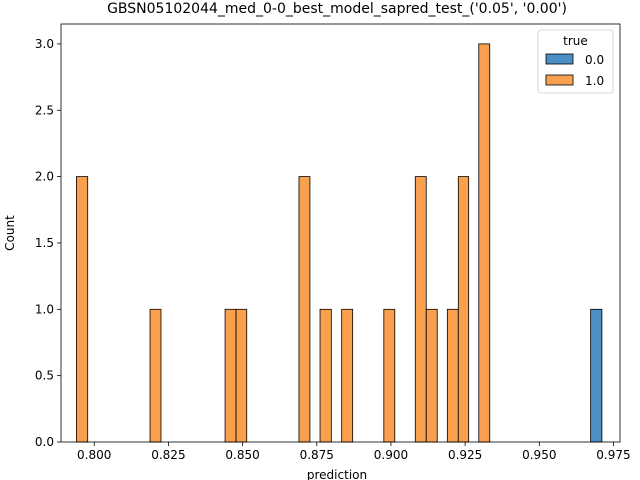 The image size is (640, 480). Describe the element at coordinates (465, 455) in the screenshot. I see `x-tick-label-5: 0.925` at that location.